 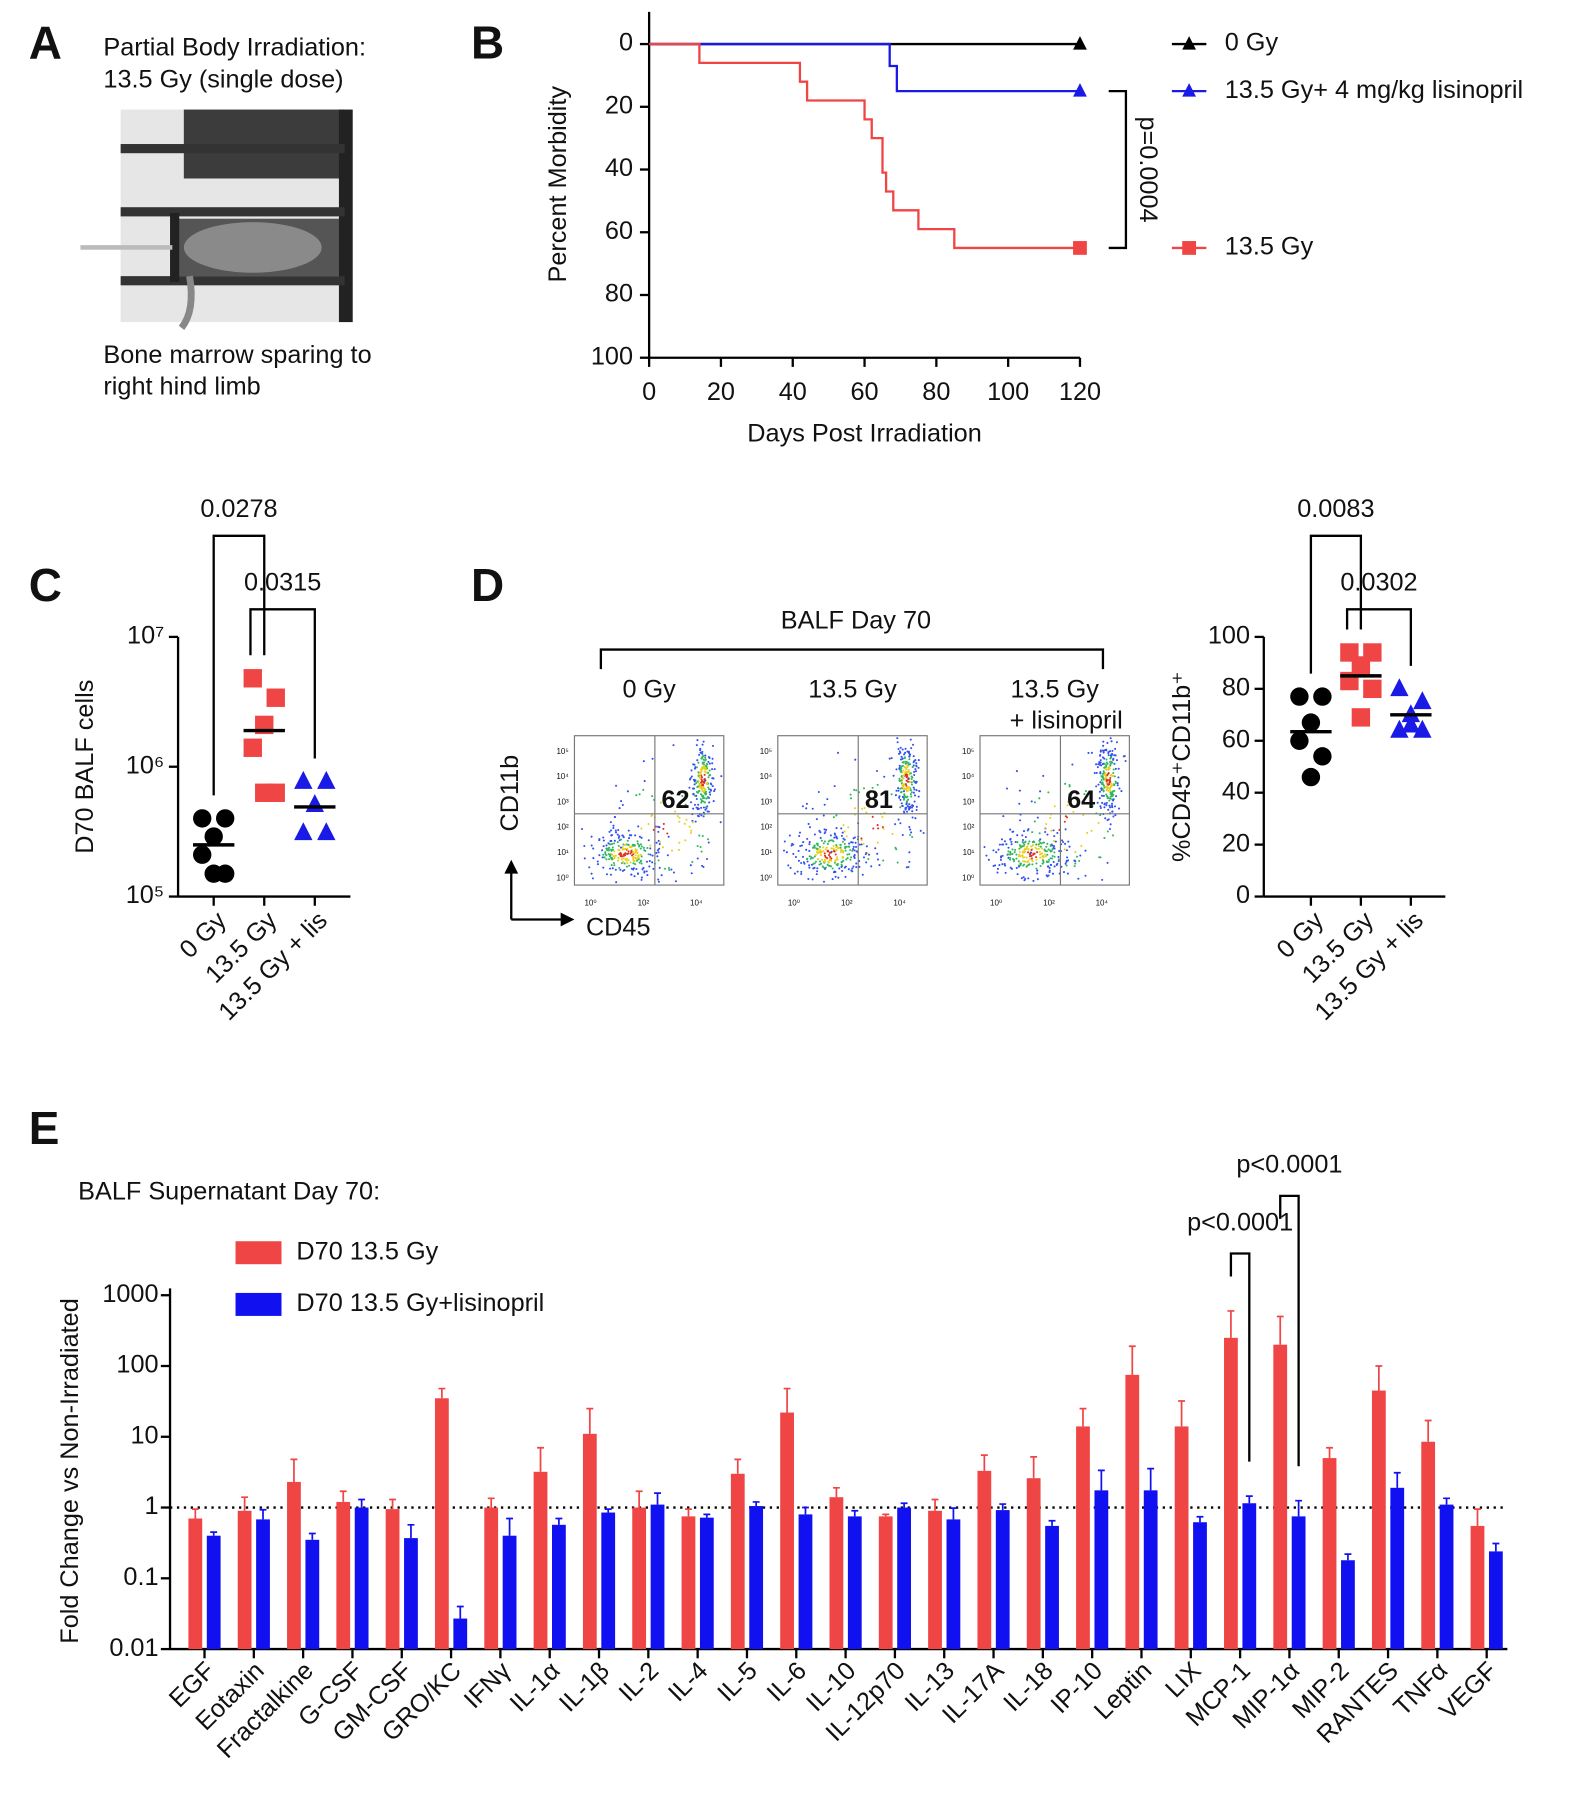 I want to click on y-tick-label: 0.1, so click(x=140, y=1577).